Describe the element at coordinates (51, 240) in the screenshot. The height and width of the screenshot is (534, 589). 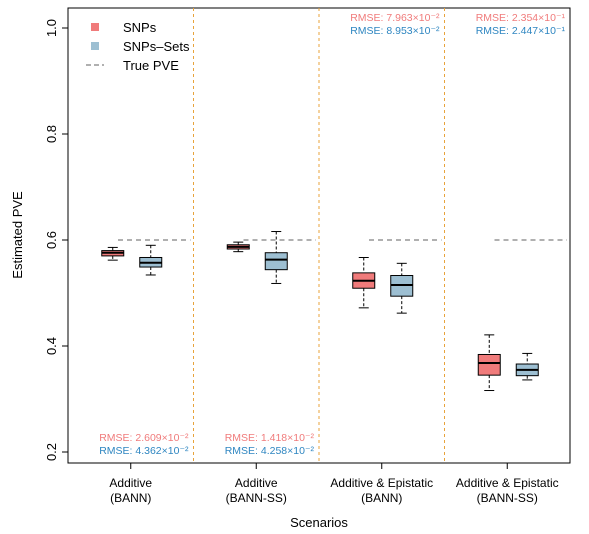
I see `y-tick-label: 0.6` at that location.